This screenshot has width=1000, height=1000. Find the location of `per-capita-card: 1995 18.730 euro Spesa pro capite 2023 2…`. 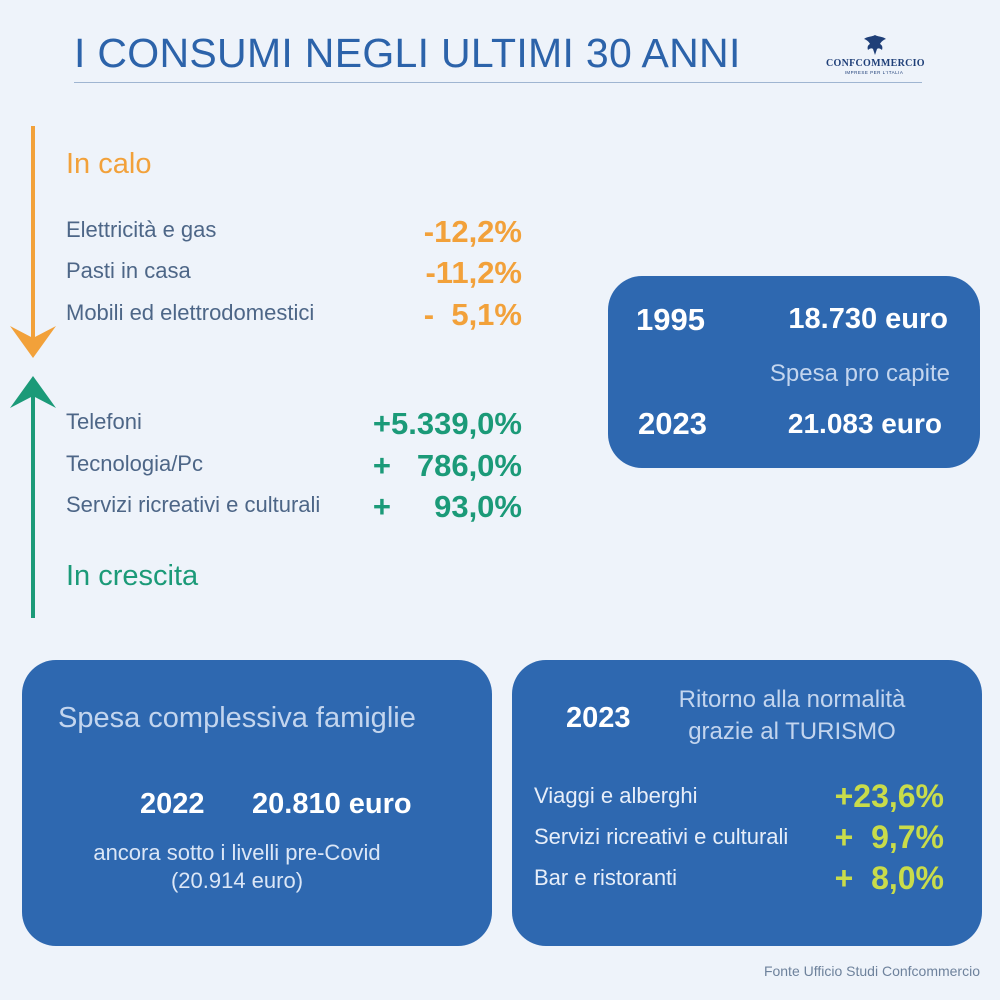

per-capita-card: 1995 18.730 euro Spesa pro capite 2023 2… is located at coordinates (794, 372).